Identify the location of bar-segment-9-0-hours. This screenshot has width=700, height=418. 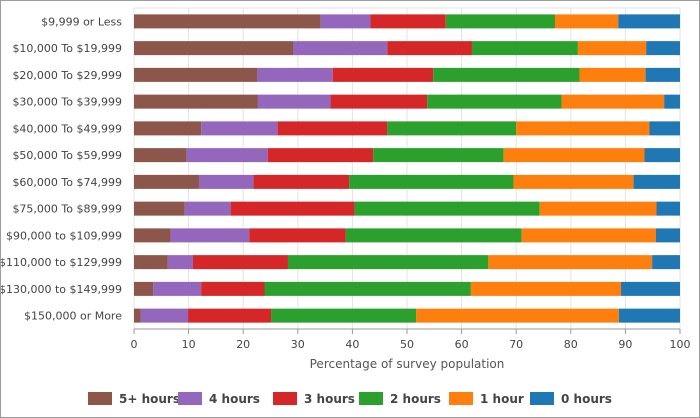
(667, 235).